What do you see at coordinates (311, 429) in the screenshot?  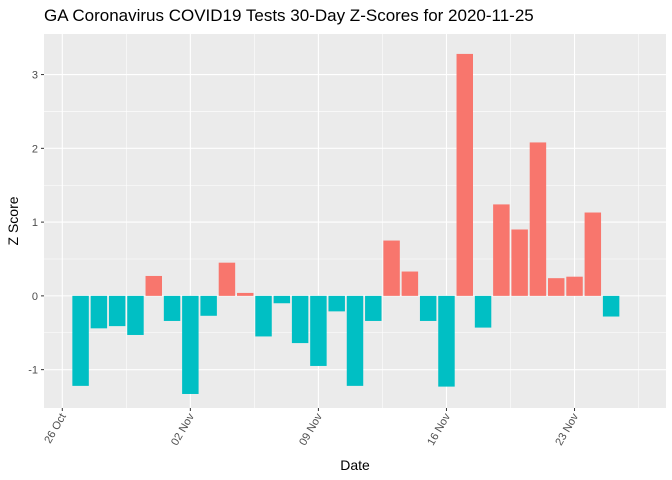 I see `x-tick-label: 09 Nov` at bounding box center [311, 429].